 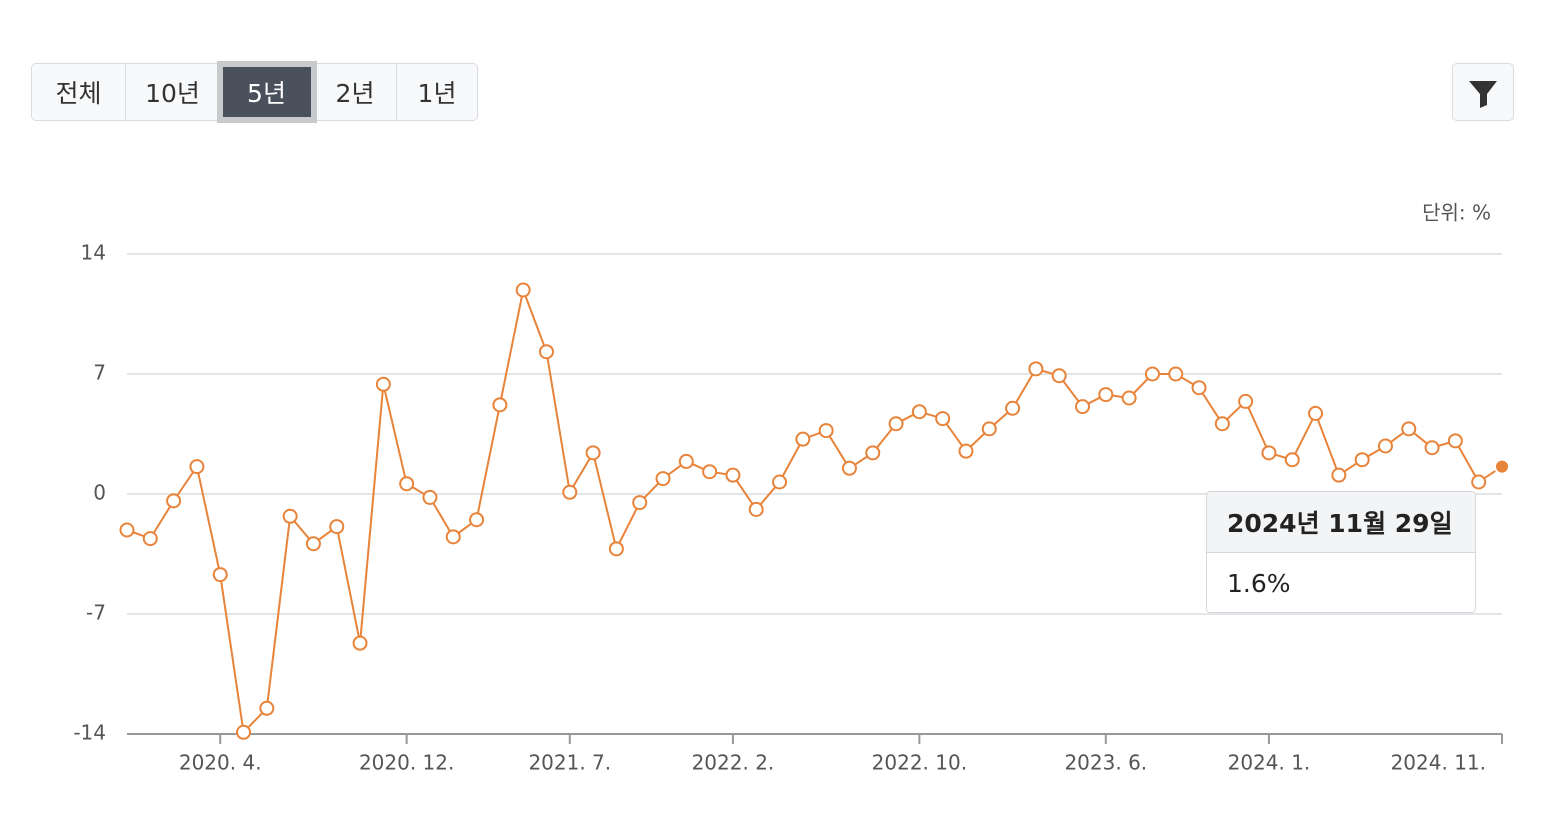 I want to click on y-tick-label: -14, so click(x=89, y=733).